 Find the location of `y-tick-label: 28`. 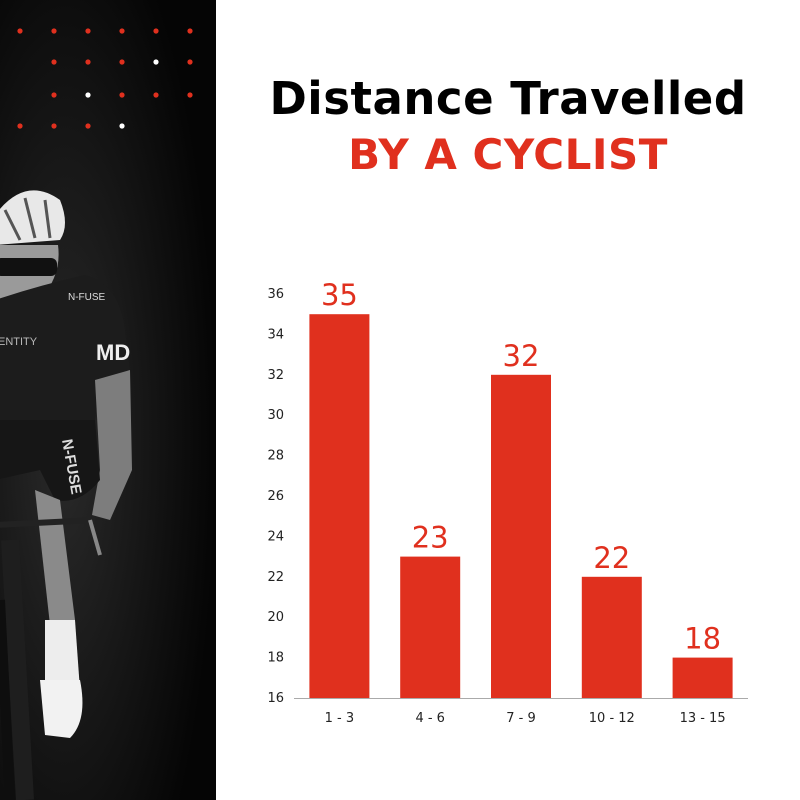

y-tick-label: 28 is located at coordinates (275, 456).